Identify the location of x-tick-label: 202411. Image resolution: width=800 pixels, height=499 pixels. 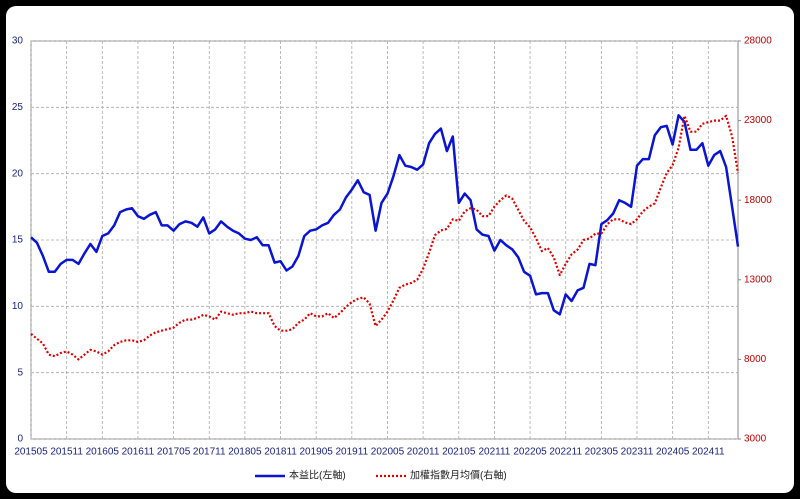
(708, 452).